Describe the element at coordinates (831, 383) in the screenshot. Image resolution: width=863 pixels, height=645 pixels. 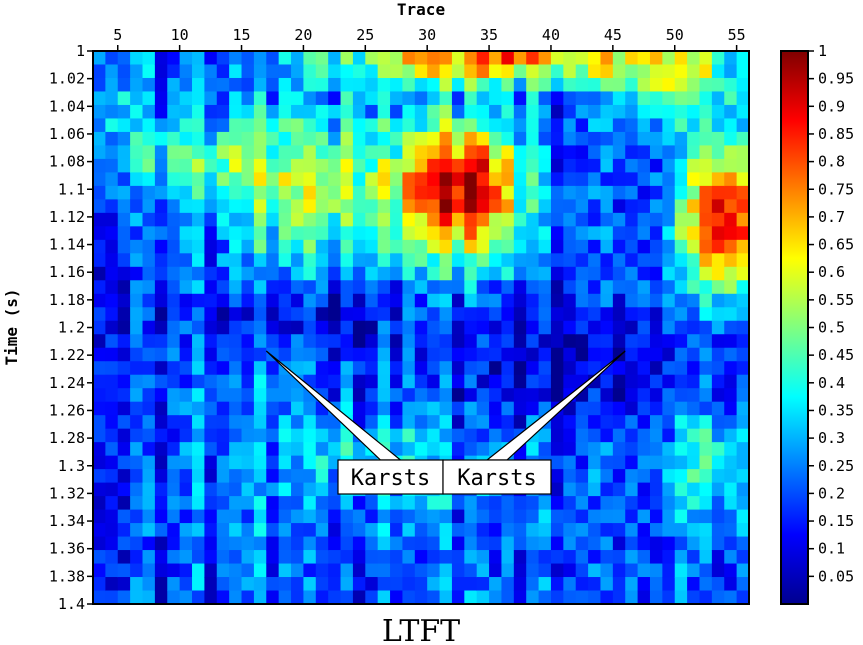
I see `colorbar-tick-label: 0.4` at that location.